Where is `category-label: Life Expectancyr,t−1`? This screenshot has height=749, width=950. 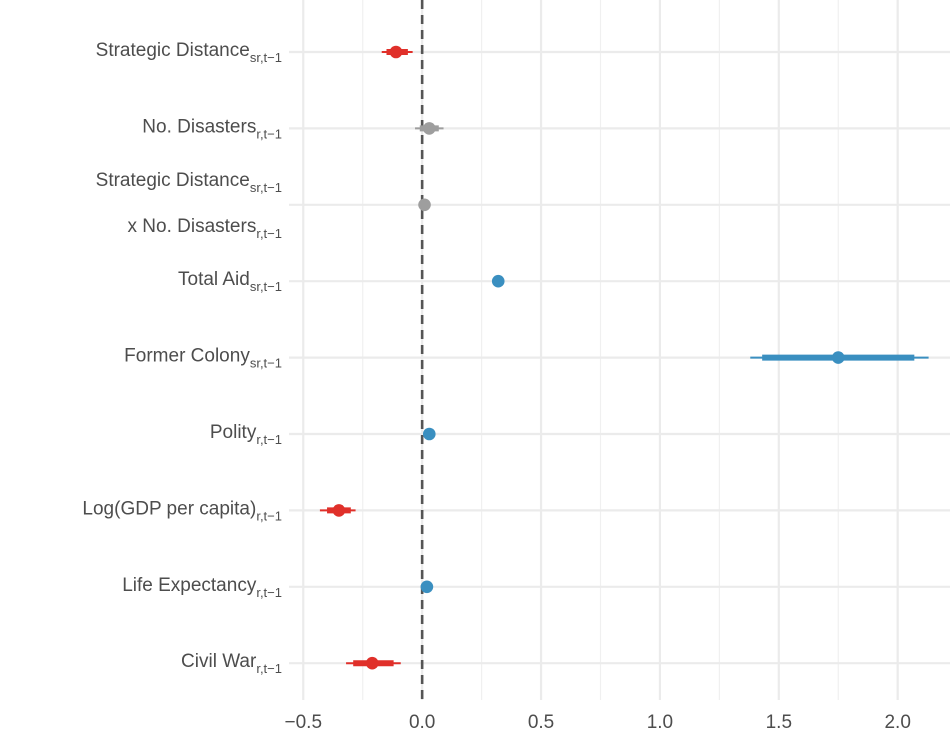
category-label: Life Expectancyr,t−1 is located at coordinates (202, 587).